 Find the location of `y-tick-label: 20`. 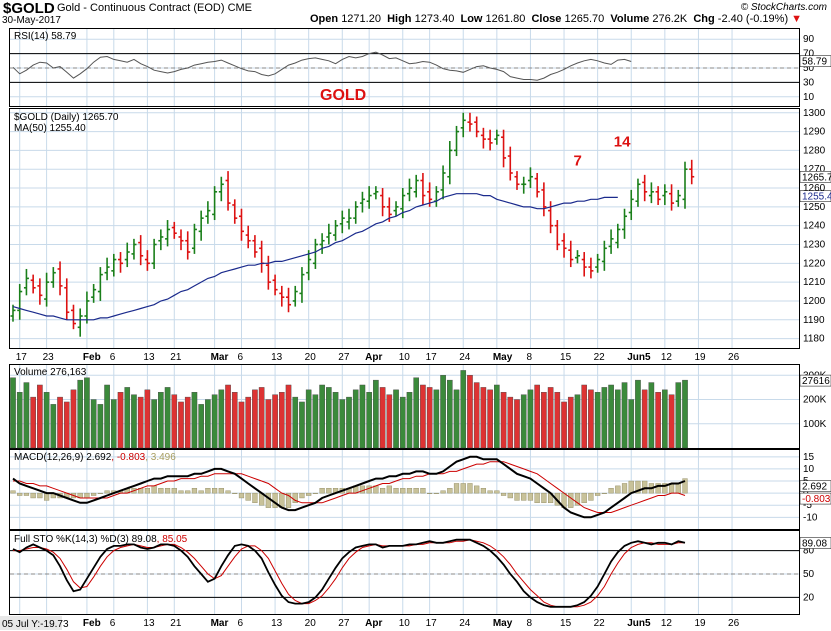

y-tick-label: 20 is located at coordinates (809, 597).